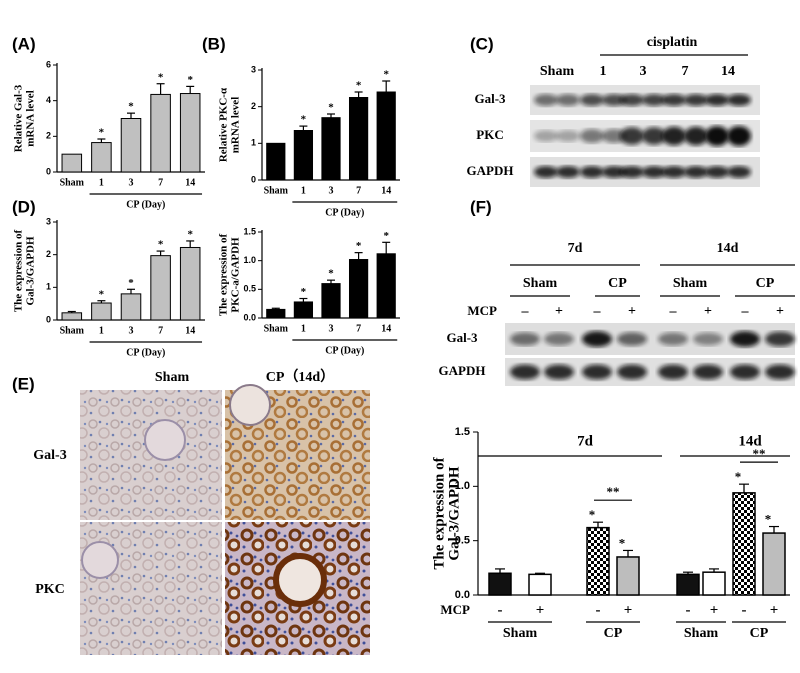 This screenshot has height=673, width=800. I want to click on y-tick-label: 1.0, so click(249, 260).